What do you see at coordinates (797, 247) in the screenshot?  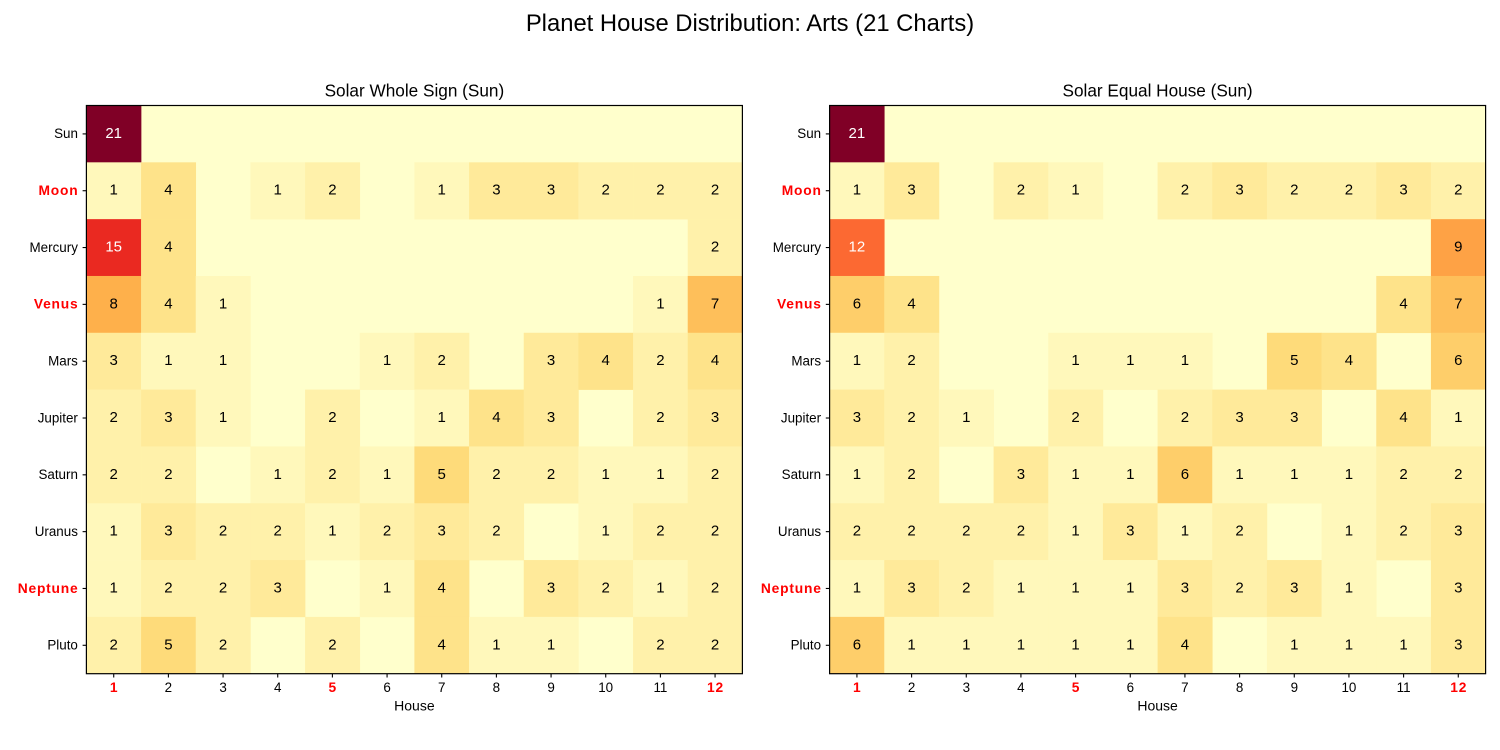 I see `svg-text: Mercury` at bounding box center [797, 247].